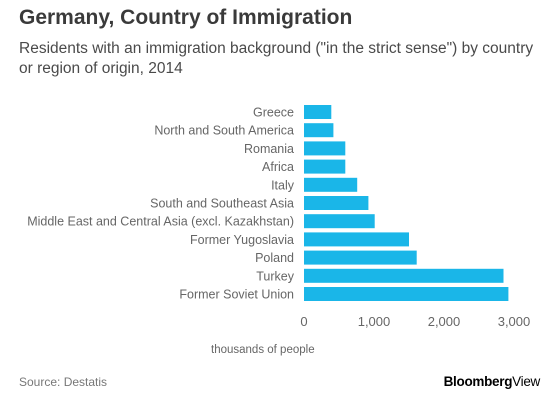 The width and height of the screenshot is (557, 411). What do you see at coordinates (224, 131) in the screenshot?
I see `category-label: North and South America` at bounding box center [224, 131].